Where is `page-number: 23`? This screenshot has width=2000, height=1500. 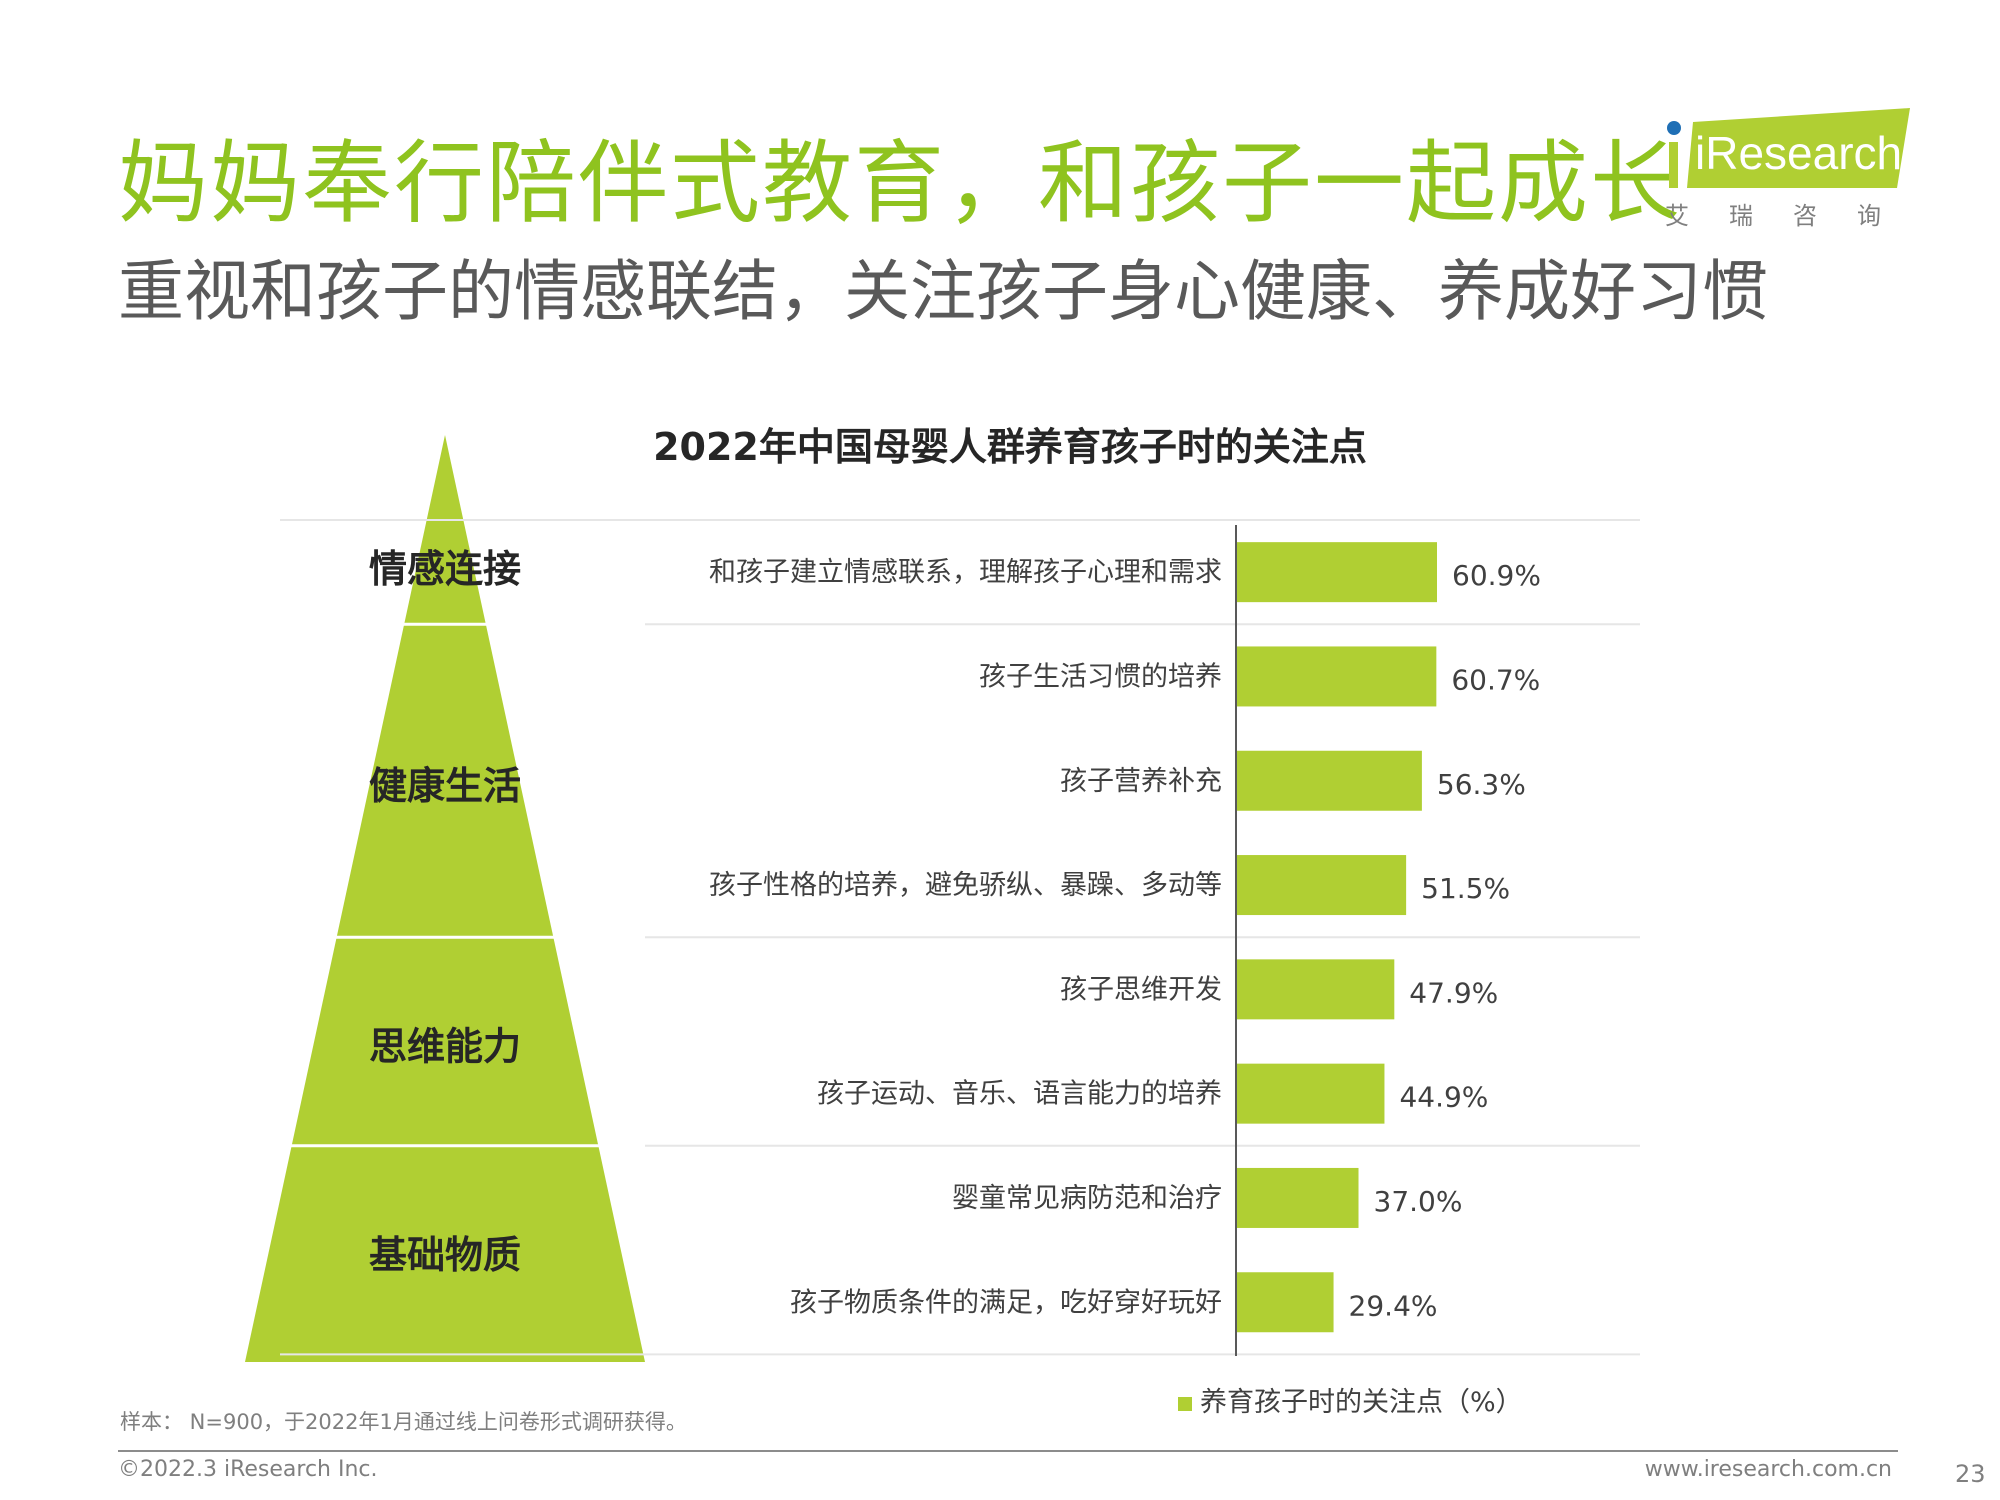 page-number: 23 is located at coordinates (1970, 1474).